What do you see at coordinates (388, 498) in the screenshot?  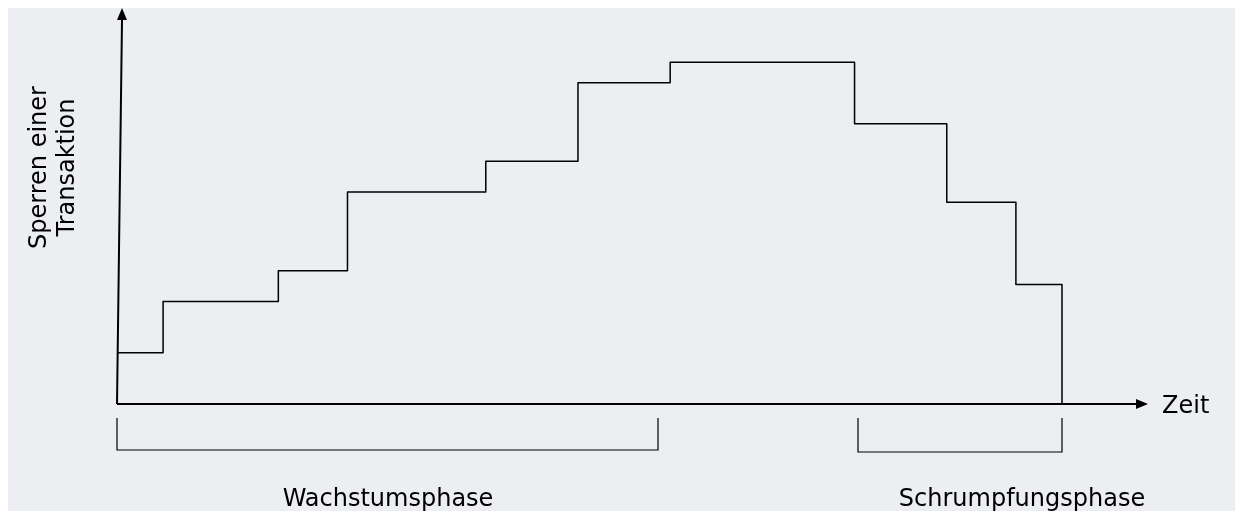 I see `text: Wachstumsphase` at bounding box center [388, 498].